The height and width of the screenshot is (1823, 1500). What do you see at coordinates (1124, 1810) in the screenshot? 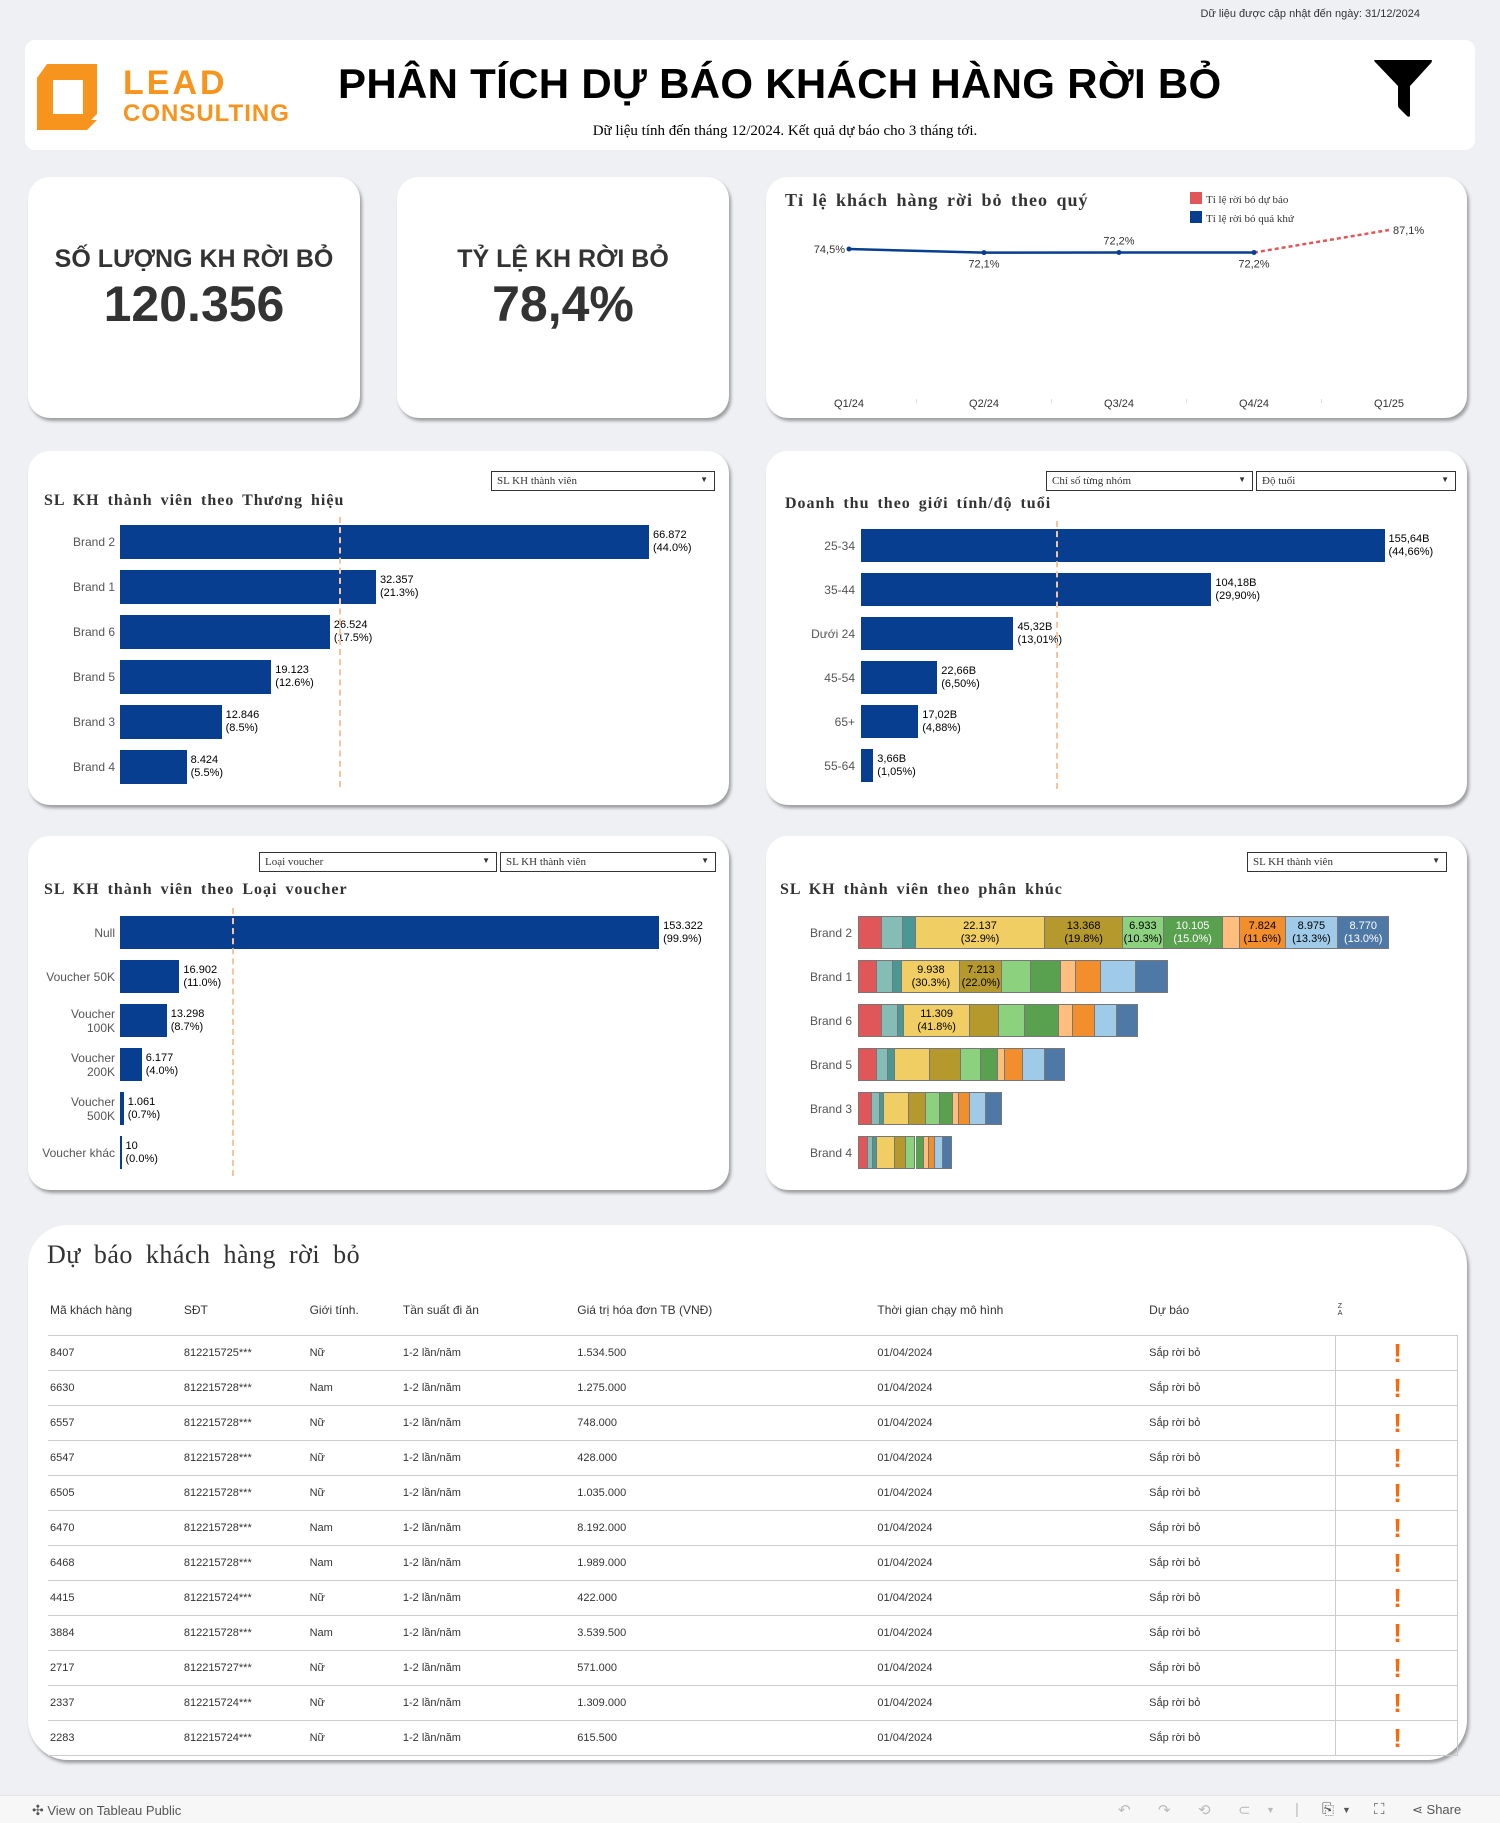
I see `undo-icon: ↶` at bounding box center [1124, 1810].